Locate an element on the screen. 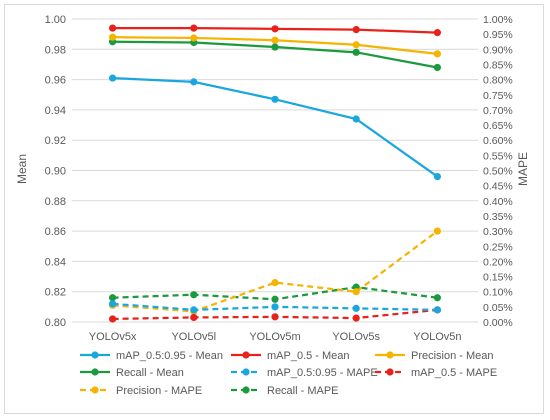 The height and width of the screenshot is (420, 550). y2-tick-label: 0.30% is located at coordinates (498, 232).